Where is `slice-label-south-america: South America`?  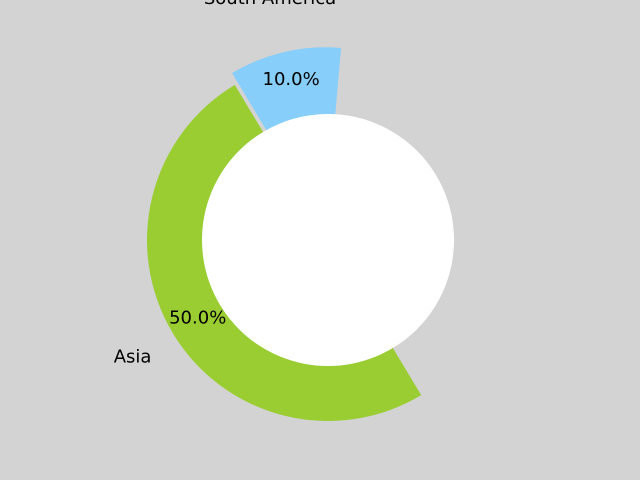 slice-label-south-america: South America is located at coordinates (270, 4).